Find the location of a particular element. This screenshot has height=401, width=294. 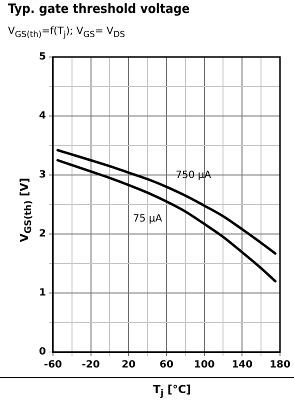

series-label: 750 µA is located at coordinates (194, 176).